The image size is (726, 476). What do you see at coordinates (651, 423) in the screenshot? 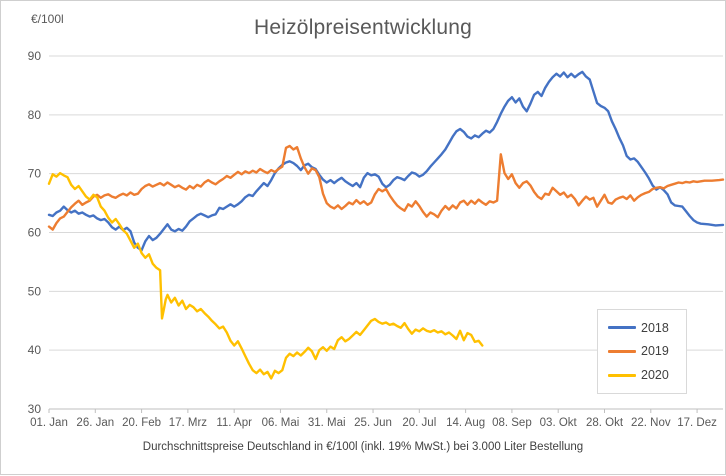
I see `x-tick-label-13: 22. Nov` at bounding box center [651, 423].